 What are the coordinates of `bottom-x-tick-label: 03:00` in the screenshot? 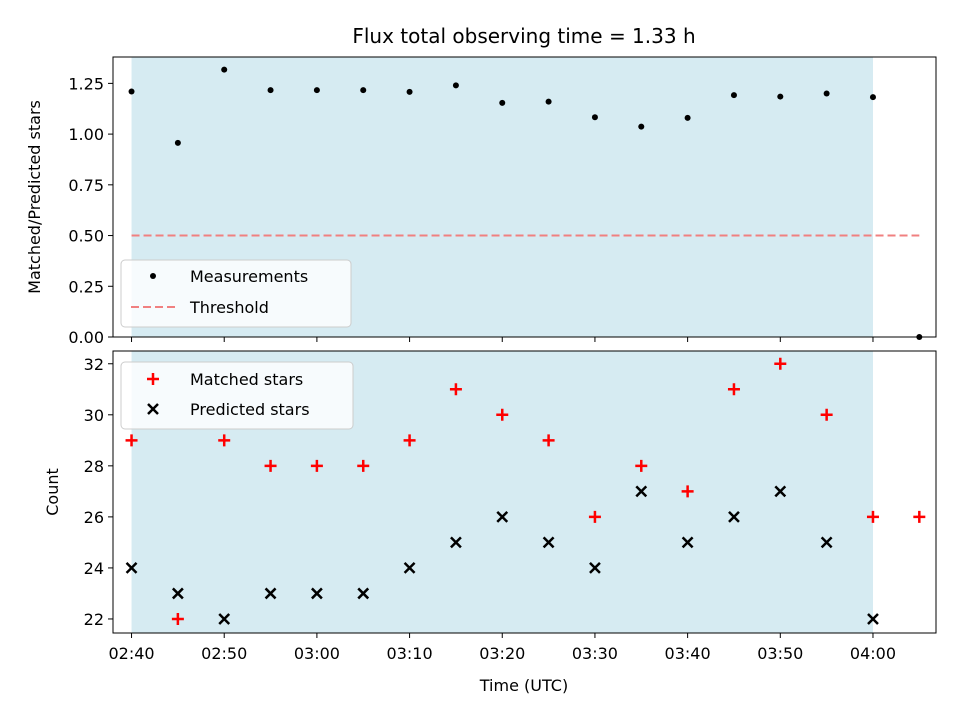 It's located at (317, 653).